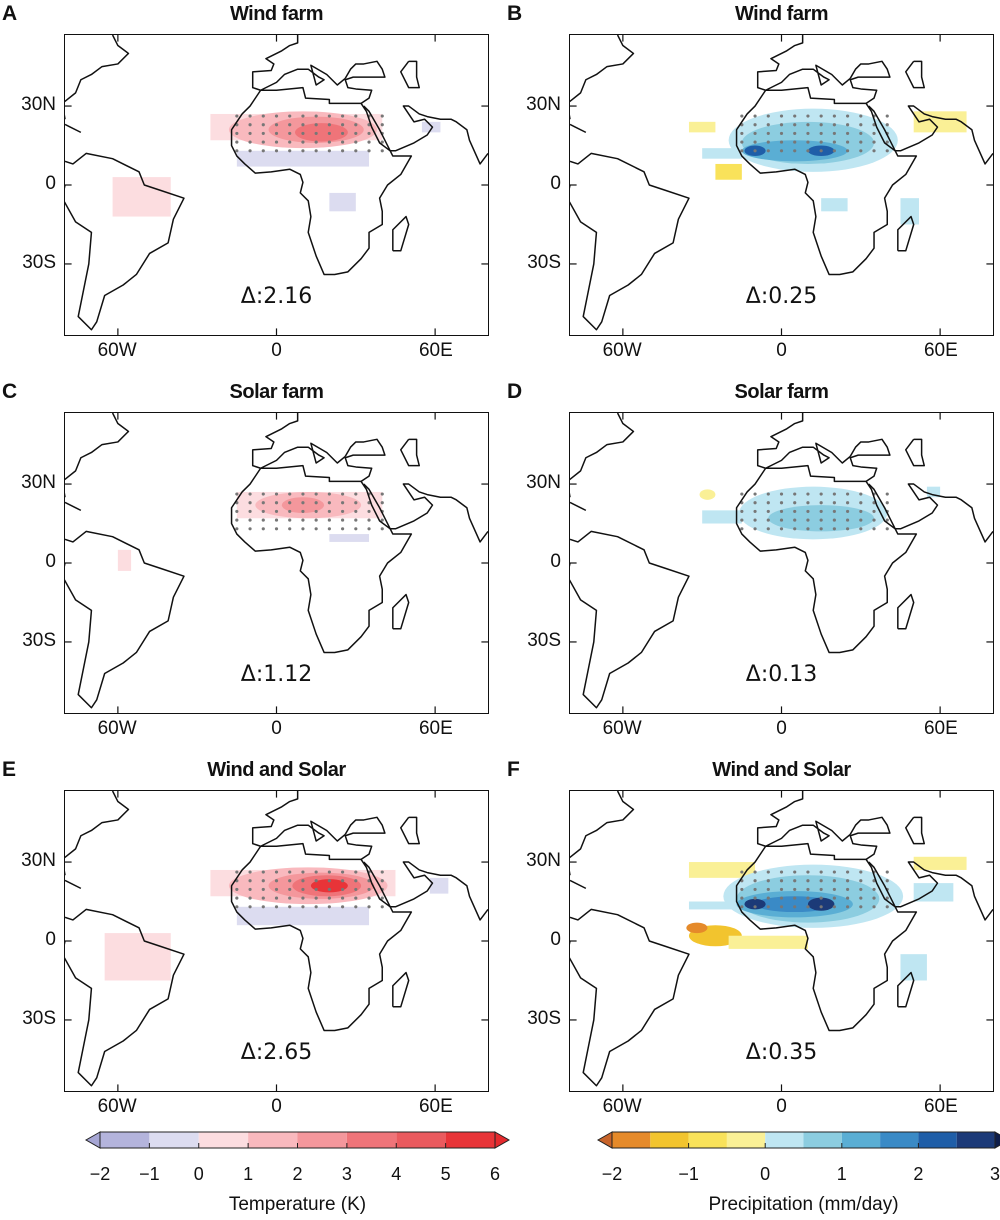 The height and width of the screenshot is (1220, 1000). What do you see at coordinates (38, 104) in the screenshot?
I see `lat-label: 30N` at bounding box center [38, 104].